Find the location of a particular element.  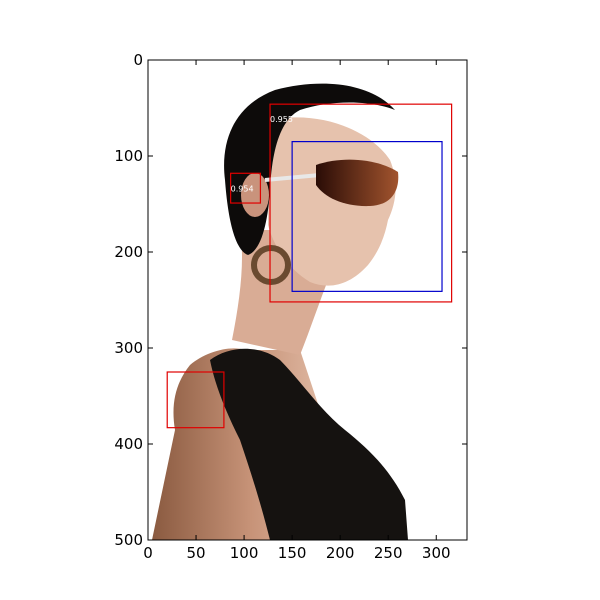

detection-score-ear: 0.954 is located at coordinates (242, 188).